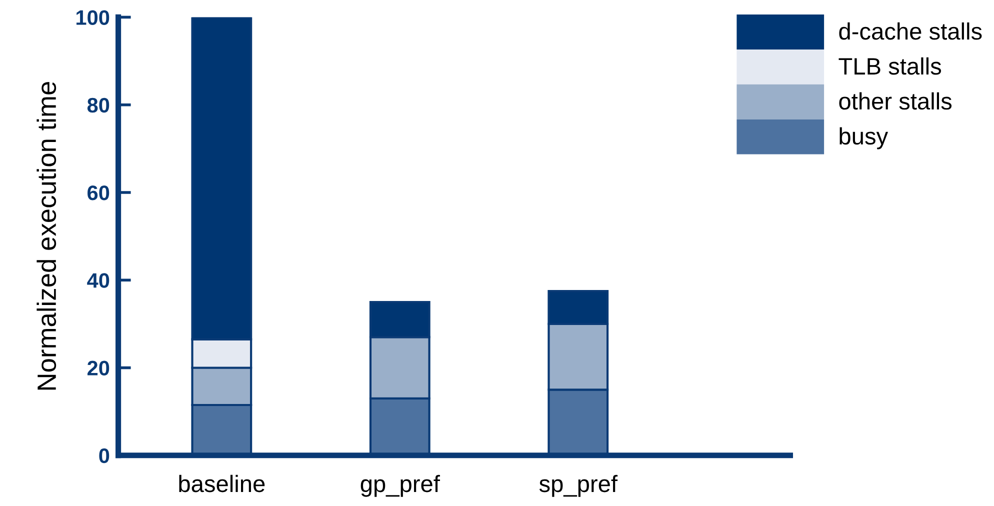  What do you see at coordinates (98, 280) in the screenshot?
I see `y-tick-label: 40` at bounding box center [98, 280].